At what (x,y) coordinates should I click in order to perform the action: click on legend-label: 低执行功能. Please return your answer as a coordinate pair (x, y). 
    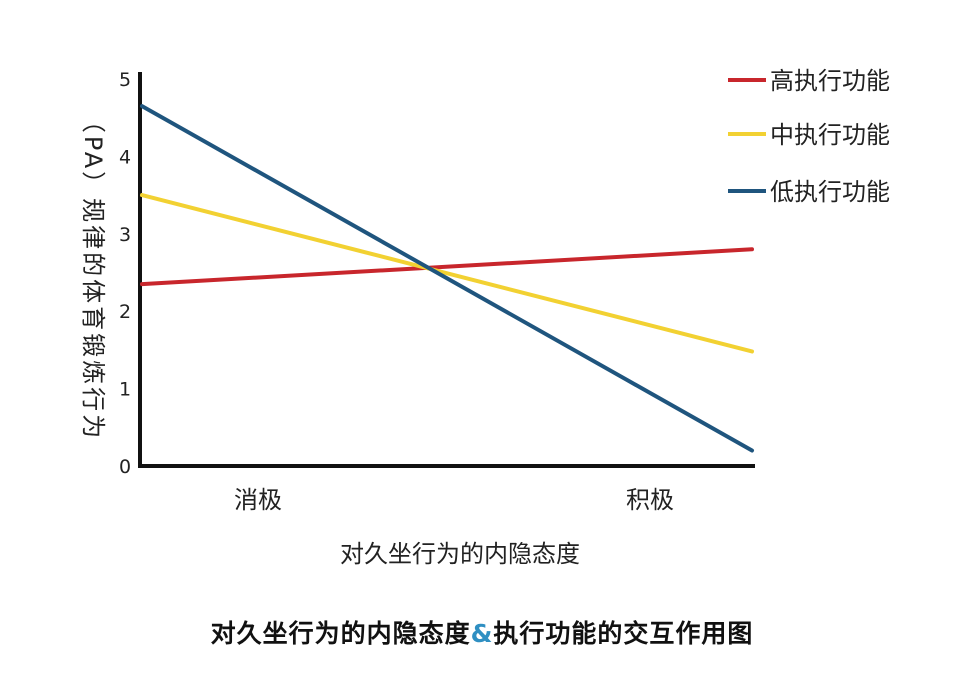
    Looking at the image, I should click on (830, 192).